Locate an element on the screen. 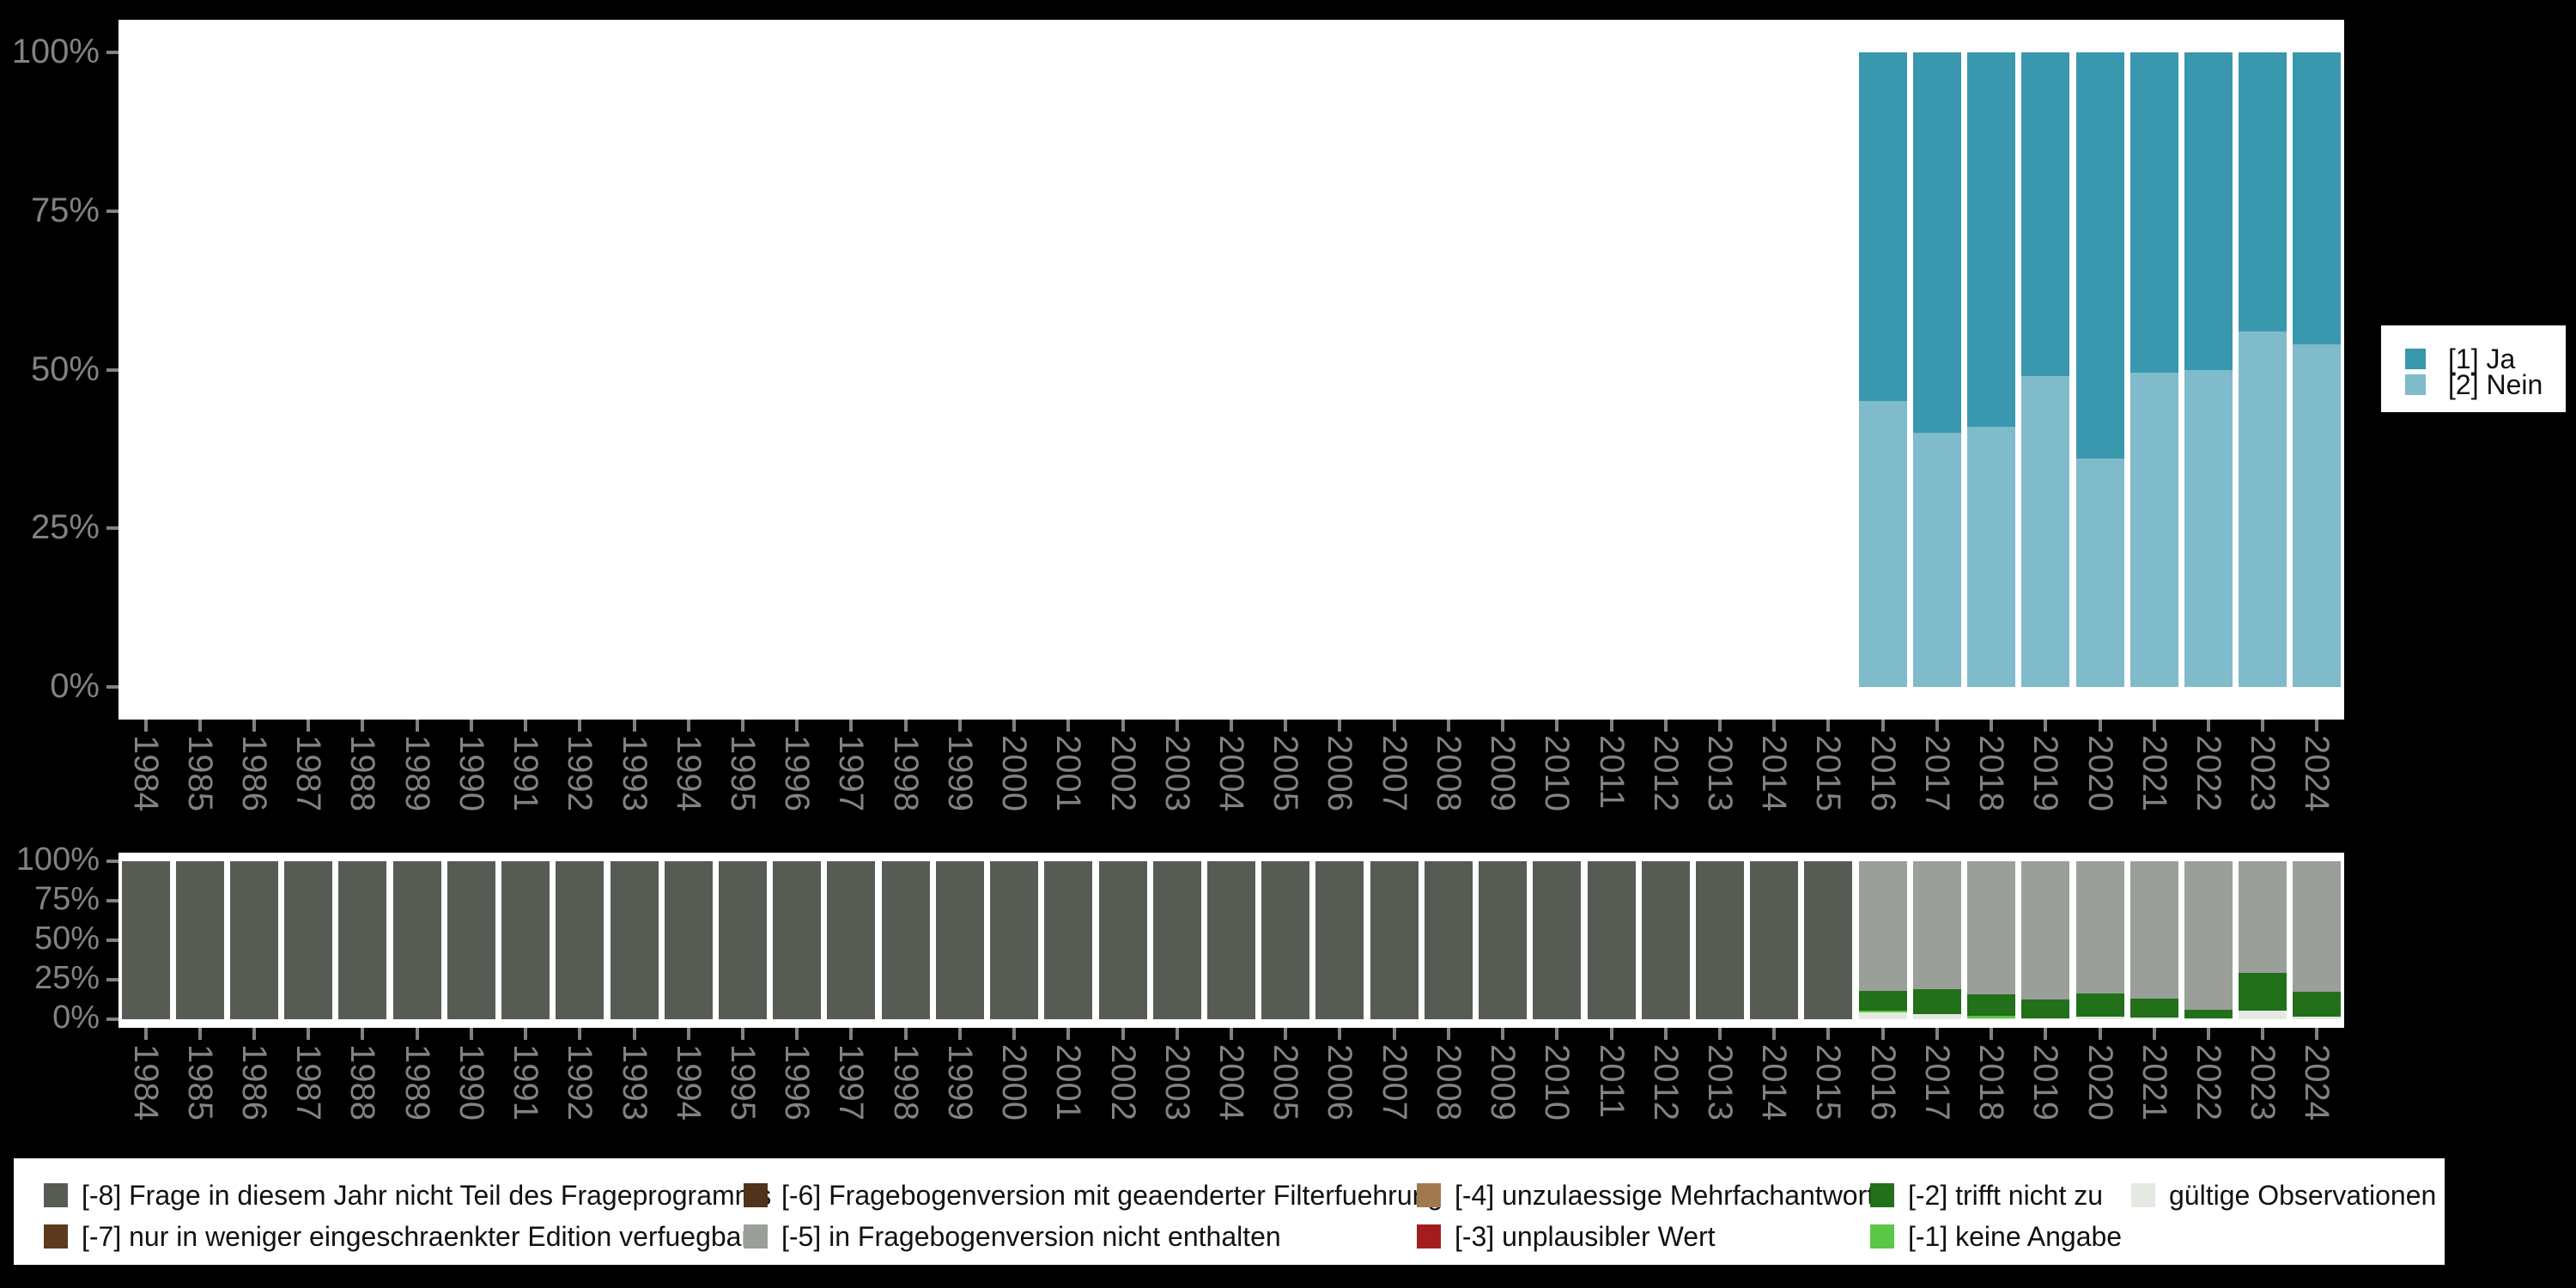  x-axis-year-label: 2017 is located at coordinates (1937, 773).